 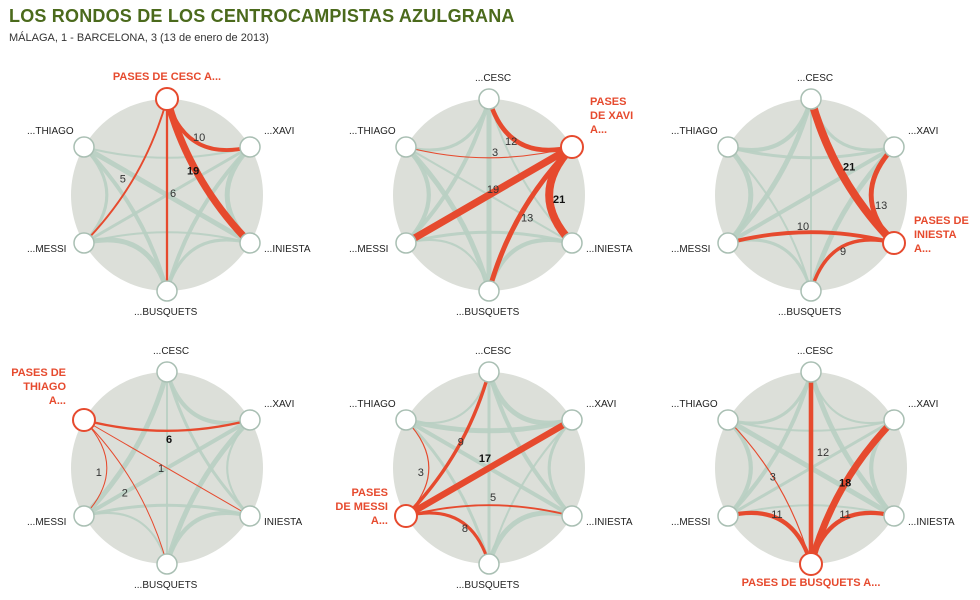 What do you see at coordinates (845, 484) in the screenshot?
I see `pass-count-xavi: 18` at bounding box center [845, 484].